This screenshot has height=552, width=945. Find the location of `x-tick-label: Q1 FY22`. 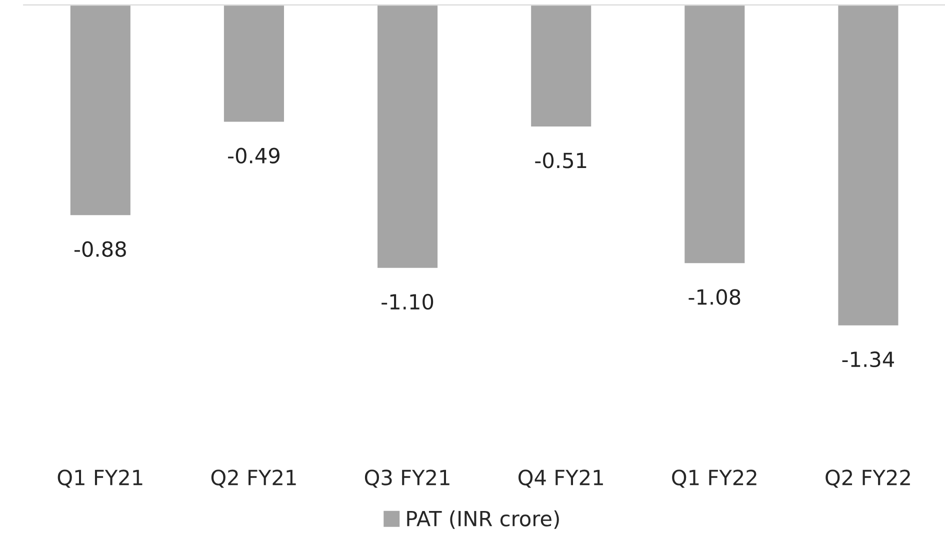

x-tick-label: Q1 FY22 is located at coordinates (714, 479).